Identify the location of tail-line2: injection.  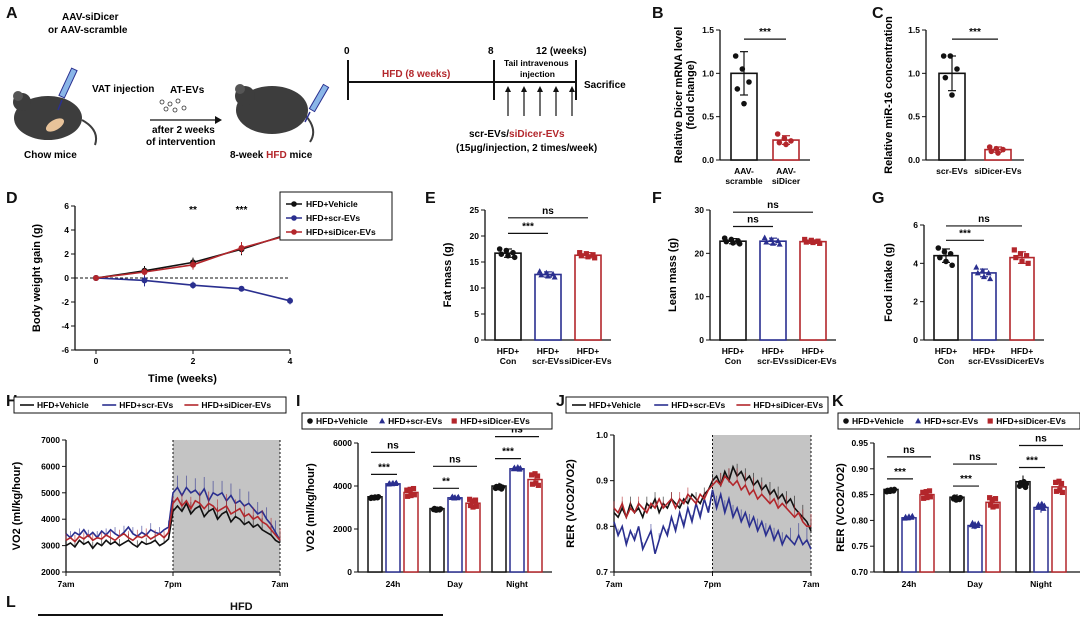
(537, 74).